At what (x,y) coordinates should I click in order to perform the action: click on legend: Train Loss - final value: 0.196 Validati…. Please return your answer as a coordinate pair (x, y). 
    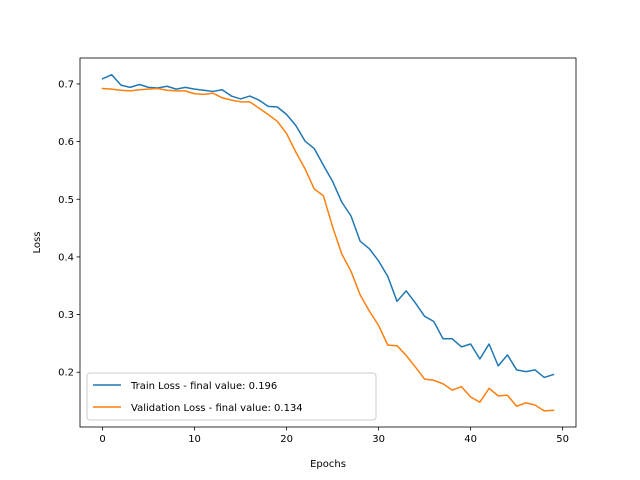
    Looking at the image, I should click on (231, 396).